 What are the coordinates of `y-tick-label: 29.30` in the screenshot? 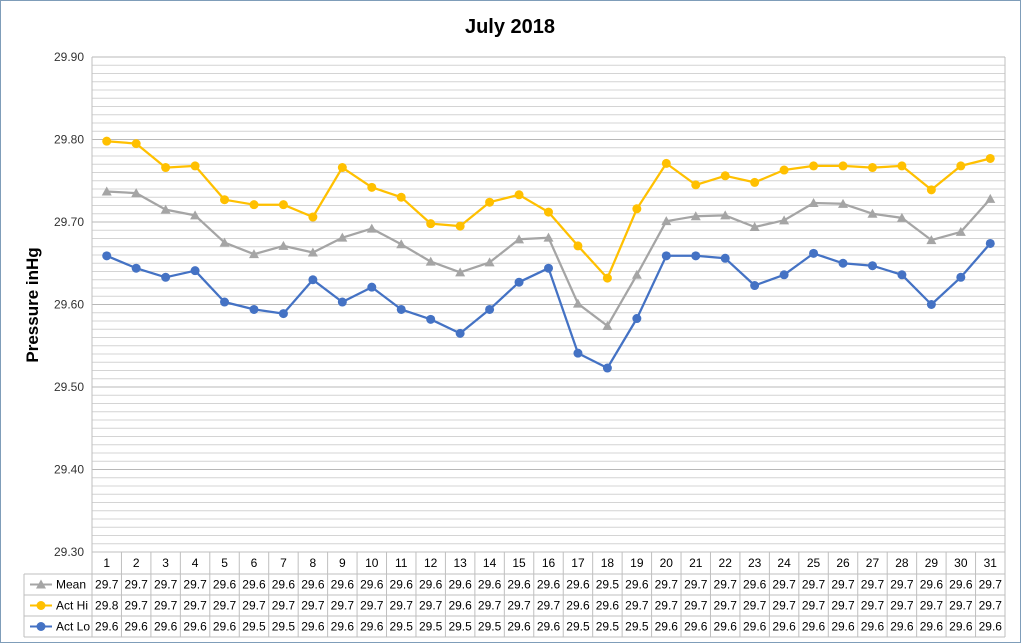 It's located at (69, 552).